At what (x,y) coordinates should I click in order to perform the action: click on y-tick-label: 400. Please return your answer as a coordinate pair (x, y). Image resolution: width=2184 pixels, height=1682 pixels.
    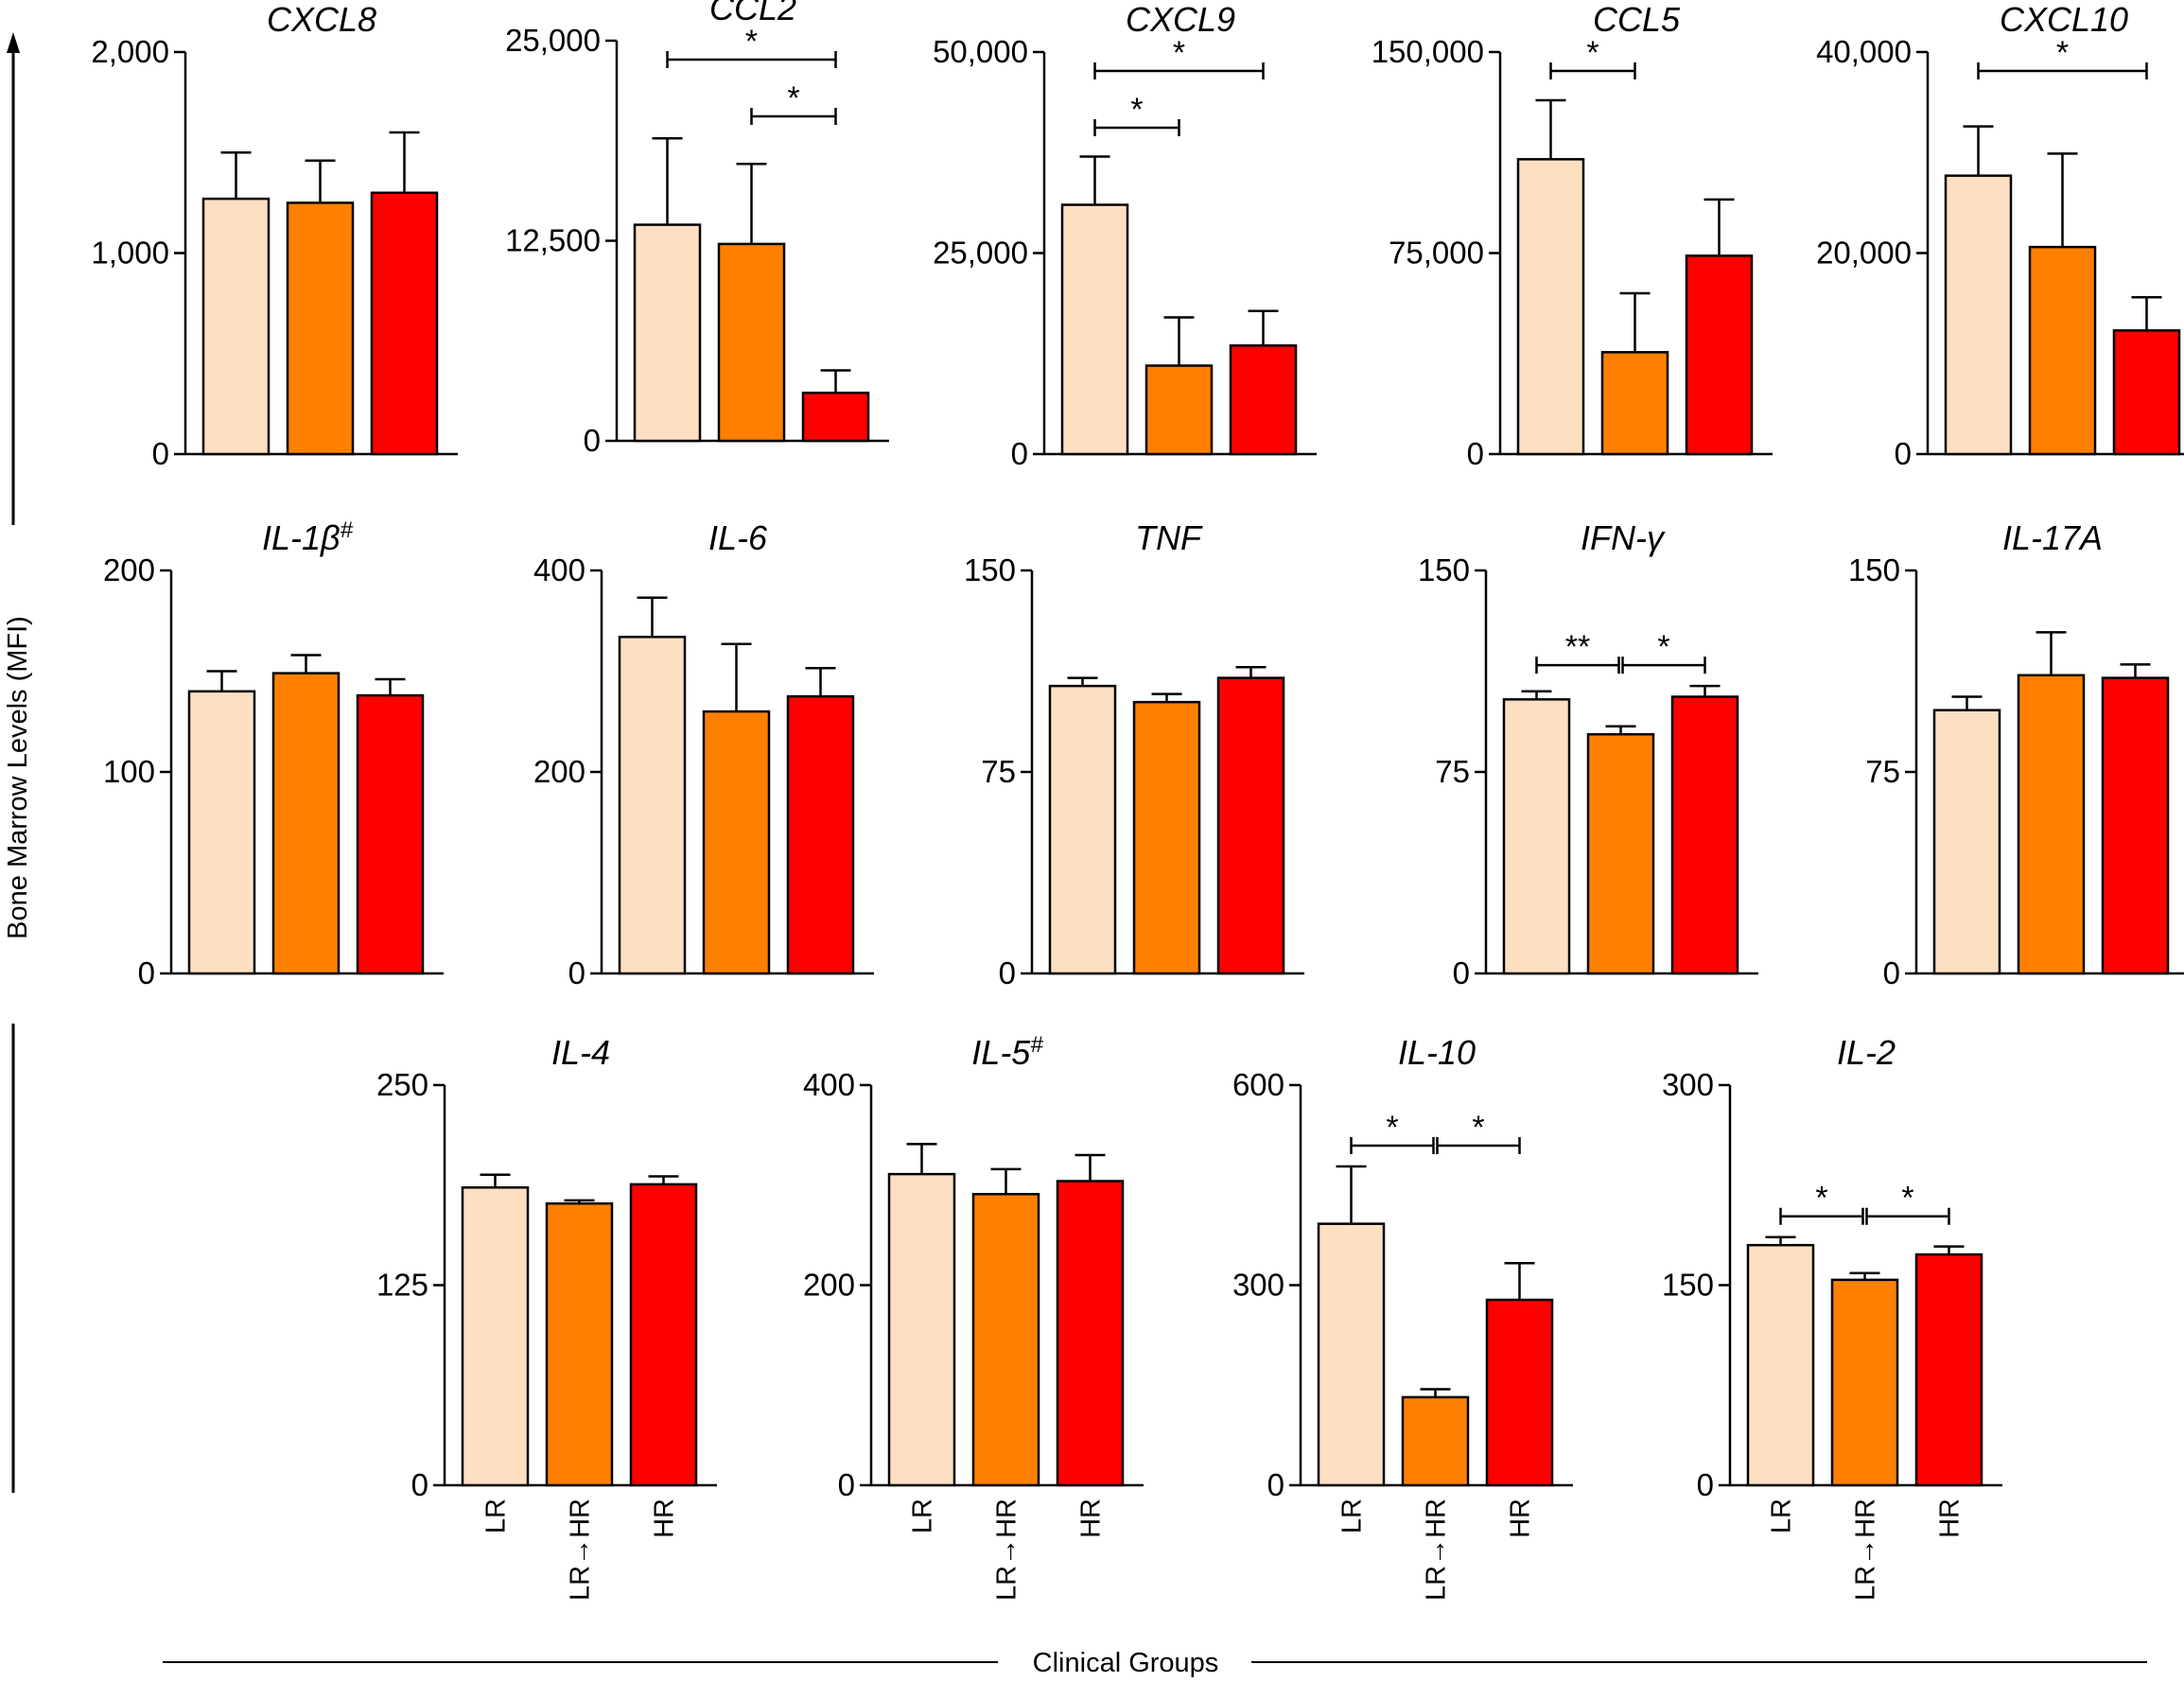
    Looking at the image, I should click on (829, 1084).